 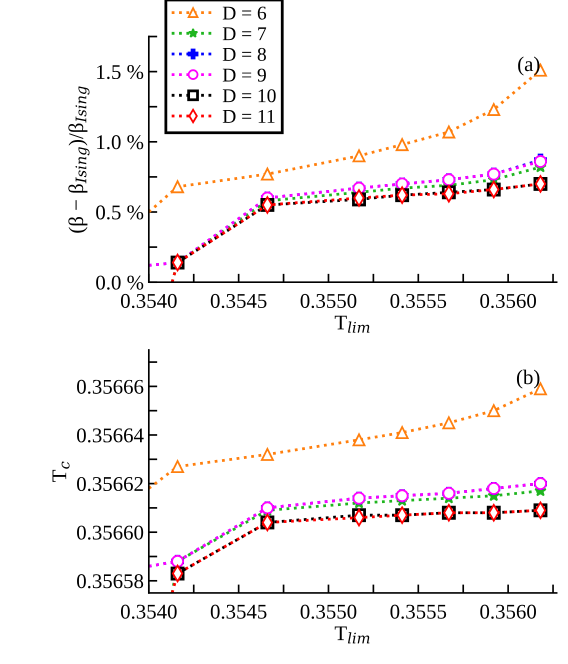 I want to click on annotation: (a), so click(x=529, y=66).